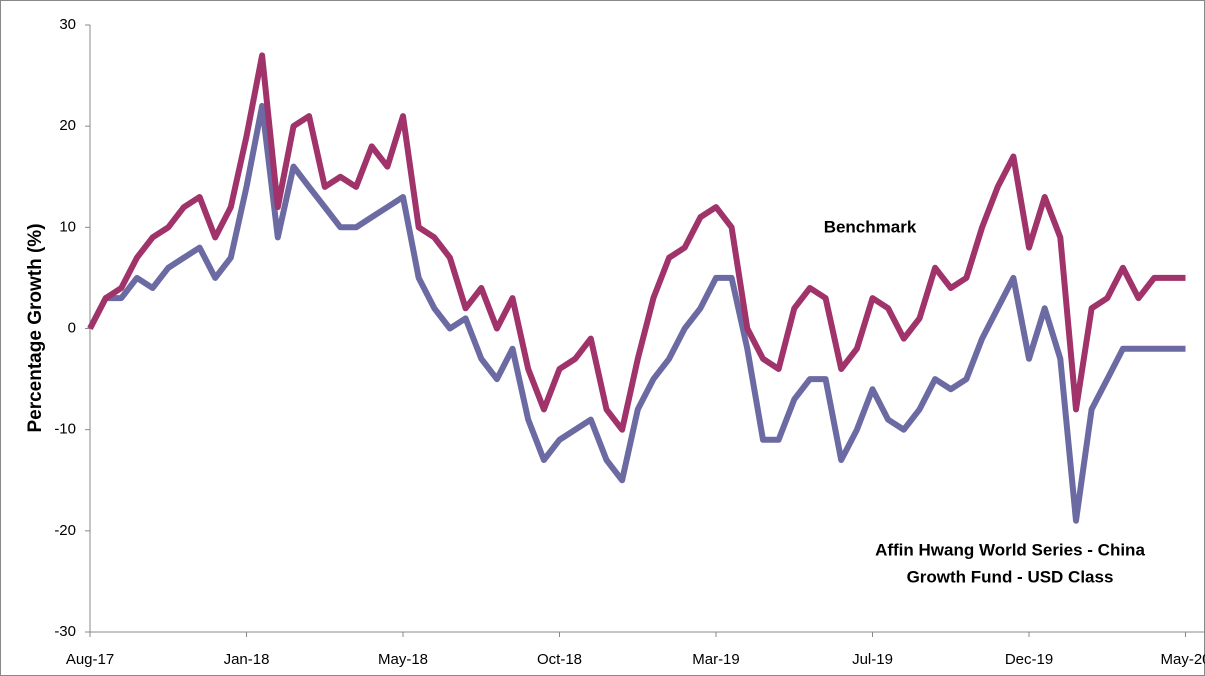 The height and width of the screenshot is (676, 1205). I want to click on y-tick-label: 30, so click(67, 24).